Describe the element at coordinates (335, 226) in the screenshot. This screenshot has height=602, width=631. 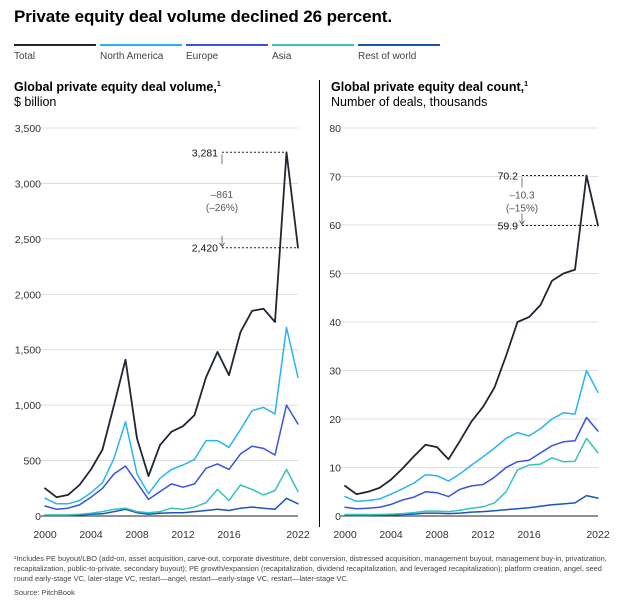
I see `count-ytick-label: 60` at that location.